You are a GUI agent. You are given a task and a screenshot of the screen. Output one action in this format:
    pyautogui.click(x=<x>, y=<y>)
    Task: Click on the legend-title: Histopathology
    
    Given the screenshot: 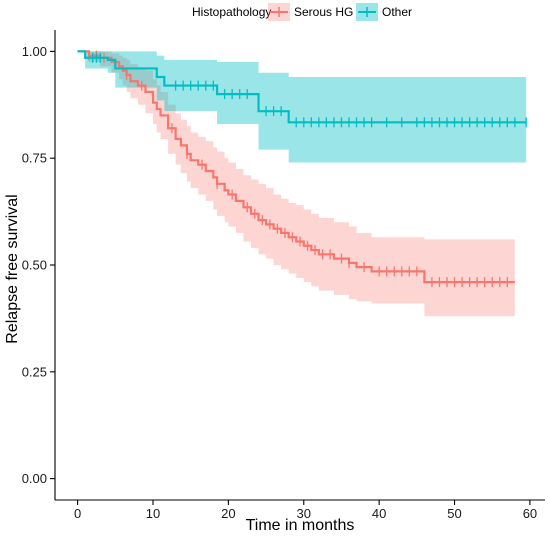 What is the action you would take?
    pyautogui.click(x=231, y=12)
    